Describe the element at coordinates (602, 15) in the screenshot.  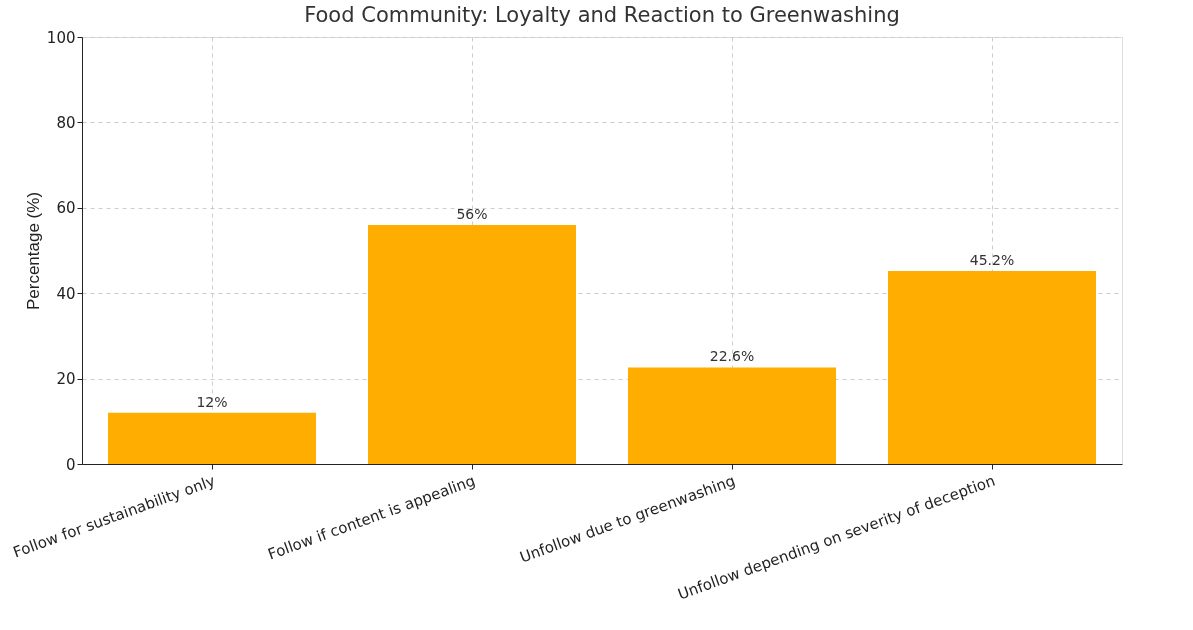
I see `chart-title: Food Community: Loyalty and Reaction to Greenwashing` at that location.